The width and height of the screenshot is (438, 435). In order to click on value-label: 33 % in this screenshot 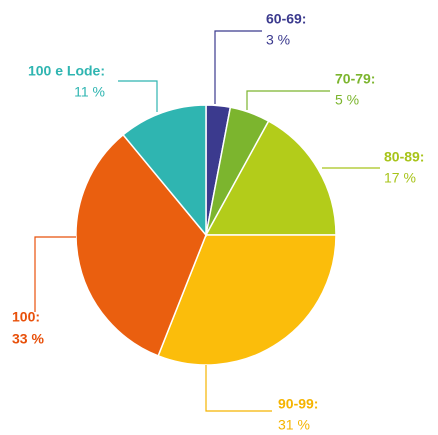, I will do `click(28, 339)`.